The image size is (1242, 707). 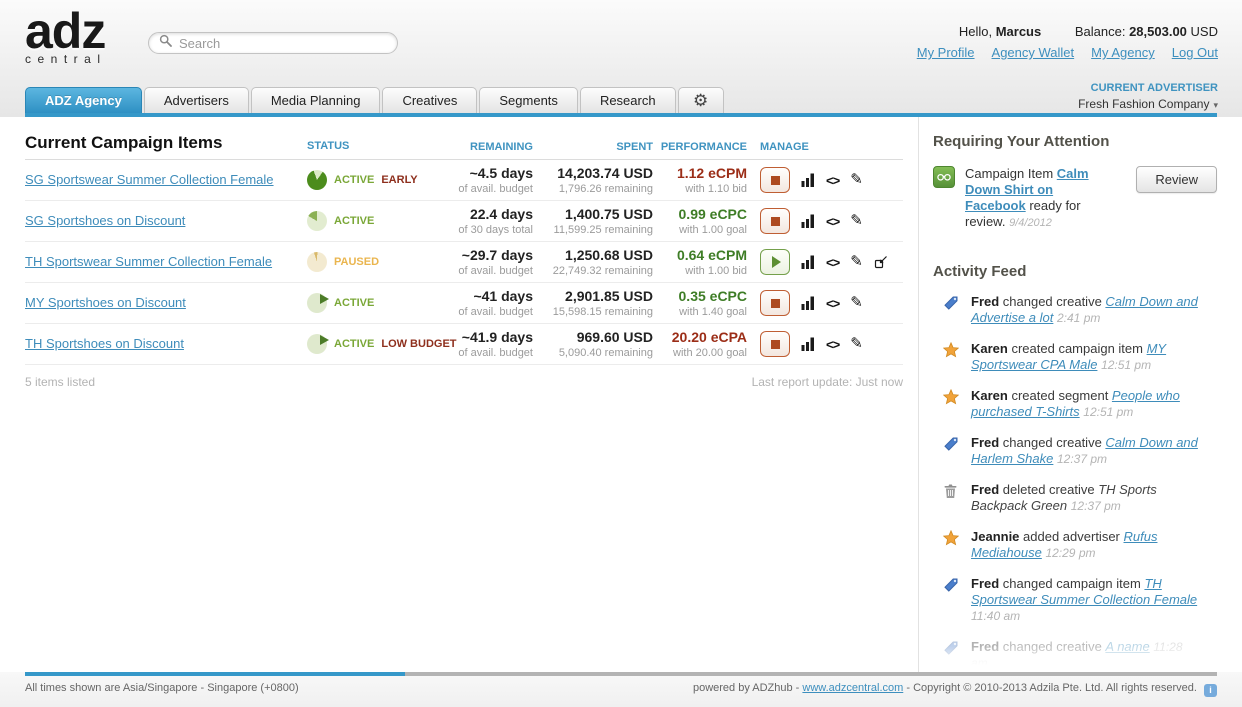 I want to click on campaign-name-cell: SG Sportshoes on Discount, so click(x=164, y=221).